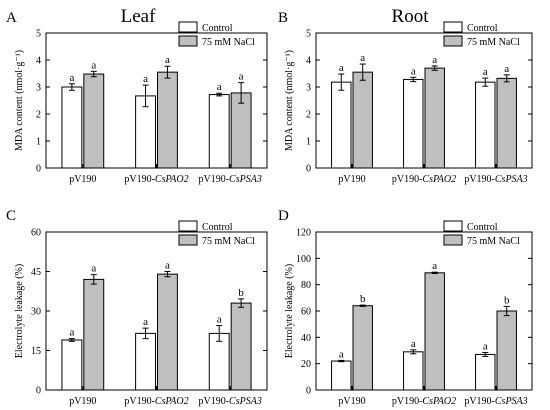 The width and height of the screenshot is (550, 410). I want to click on y-tick-label: 60, so click(36, 233).